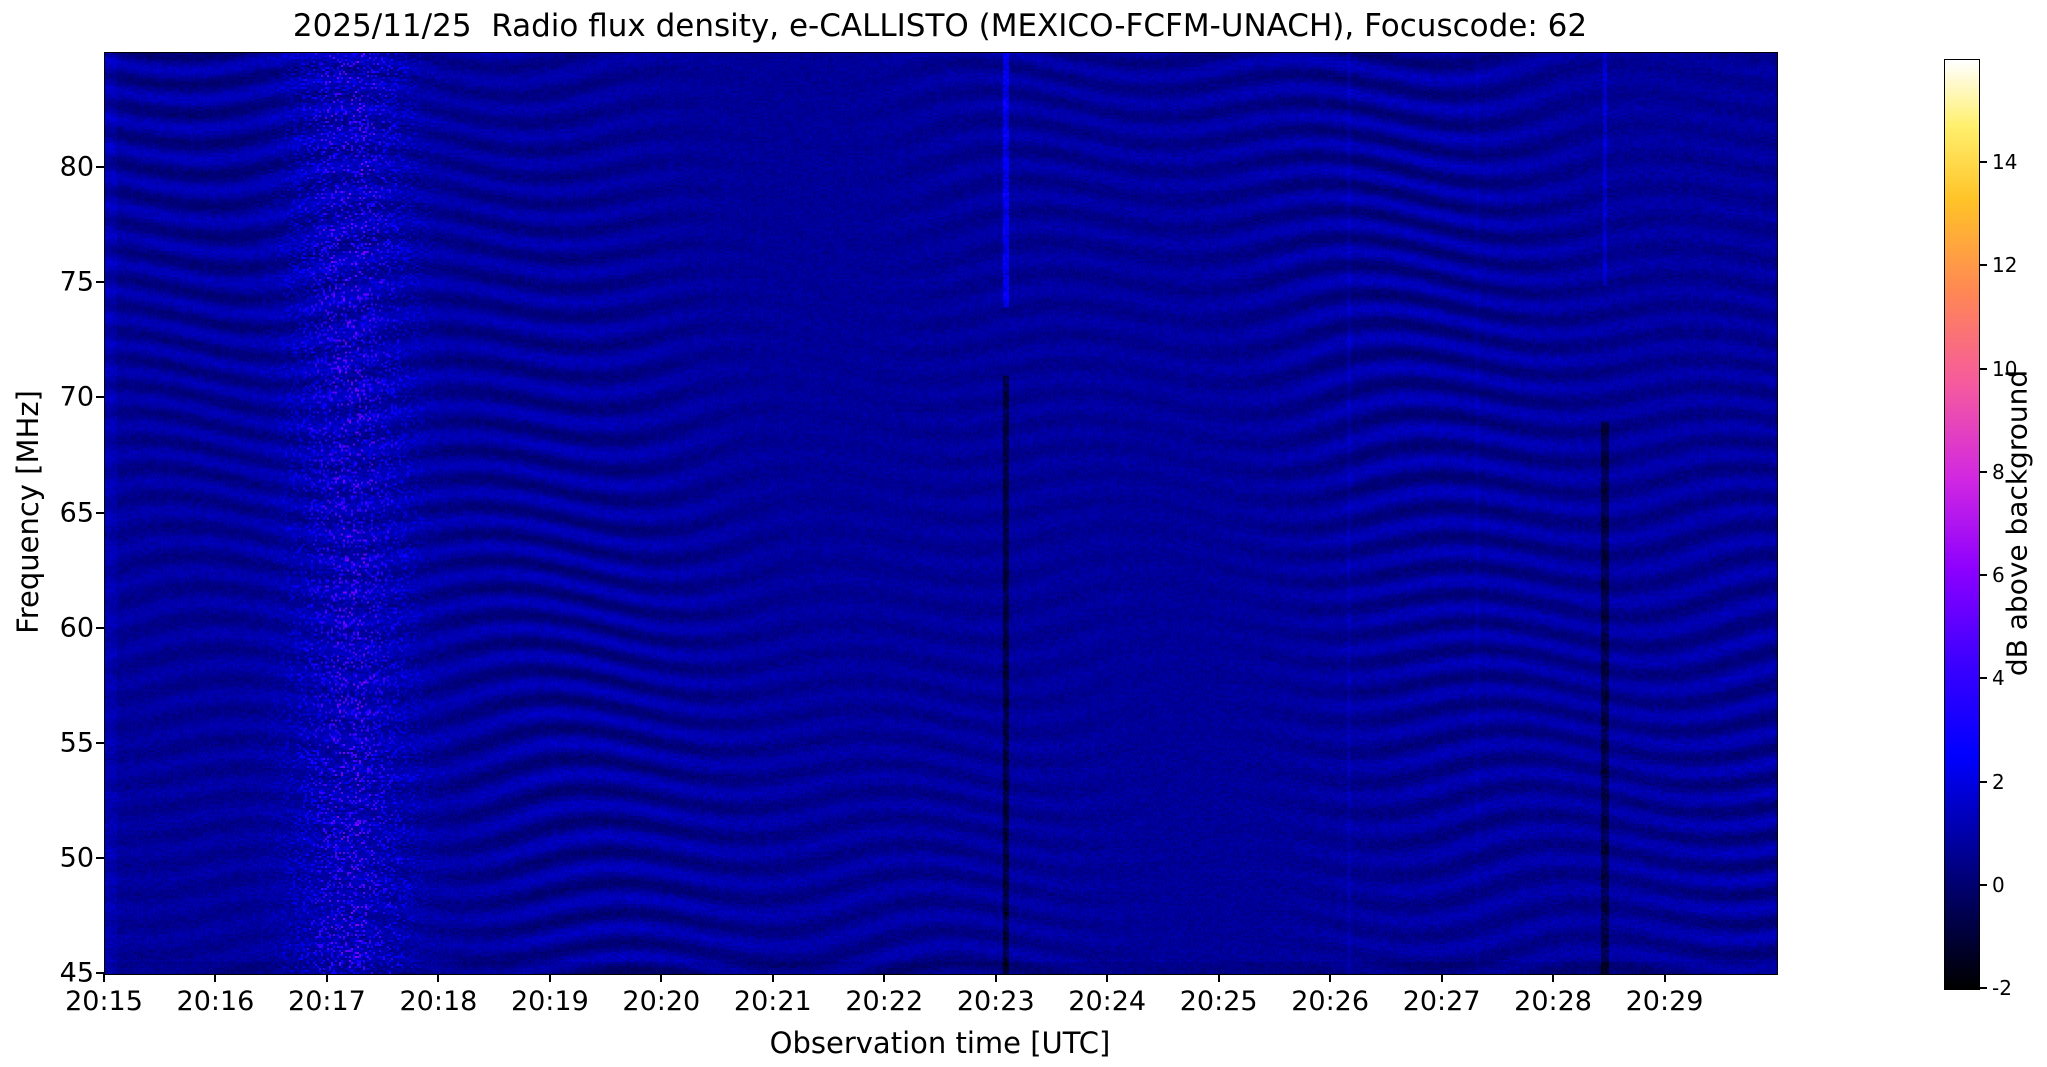 The height and width of the screenshot is (1067, 2047). I want to click on x-tick-label: 20:15, so click(104, 1001).